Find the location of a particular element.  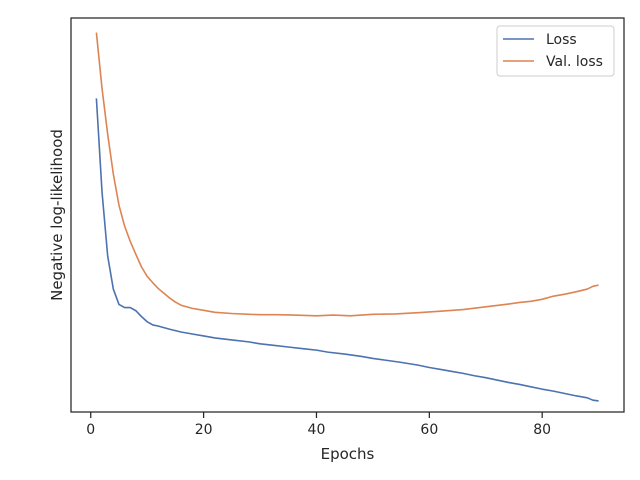

x-tick-label: 80 is located at coordinates (542, 430).